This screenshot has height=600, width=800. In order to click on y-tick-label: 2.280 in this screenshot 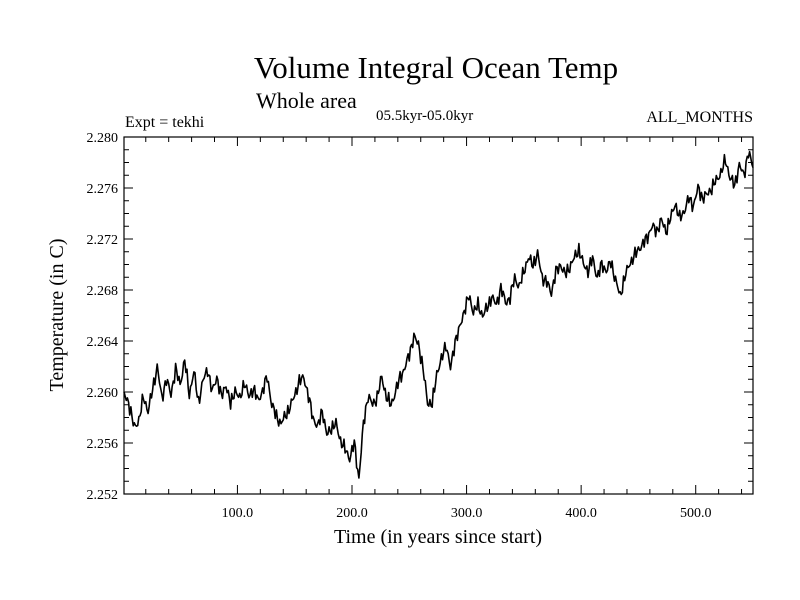, I will do `click(103, 138)`.